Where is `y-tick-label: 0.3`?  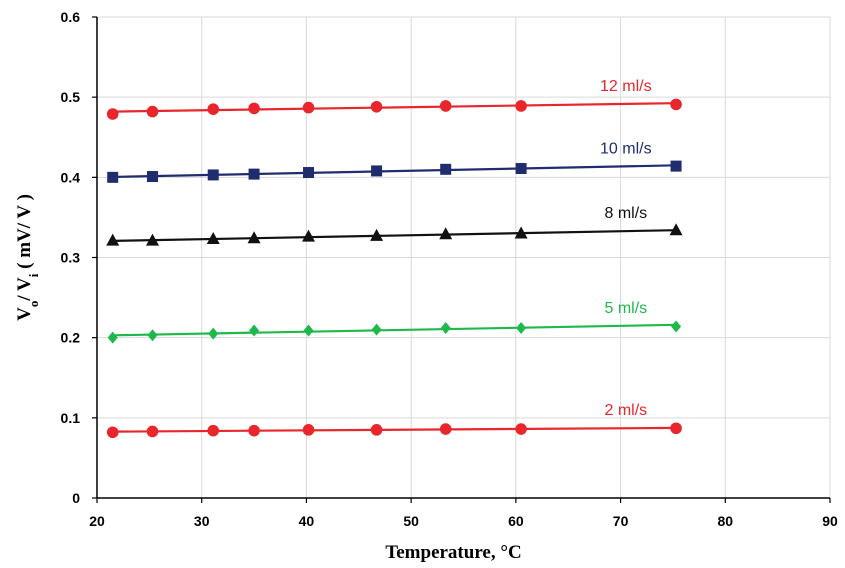
y-tick-label: 0.3 is located at coordinates (71, 258).